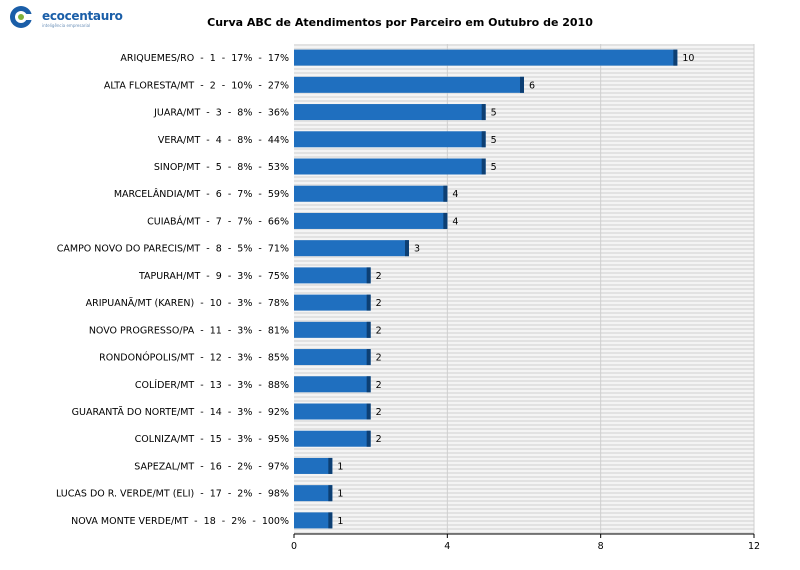 The width and height of the screenshot is (800, 570). I want to click on category-label: ARIPUANÃ/MT (KAREN) - 10 - 3% - 78%, so click(187, 303).